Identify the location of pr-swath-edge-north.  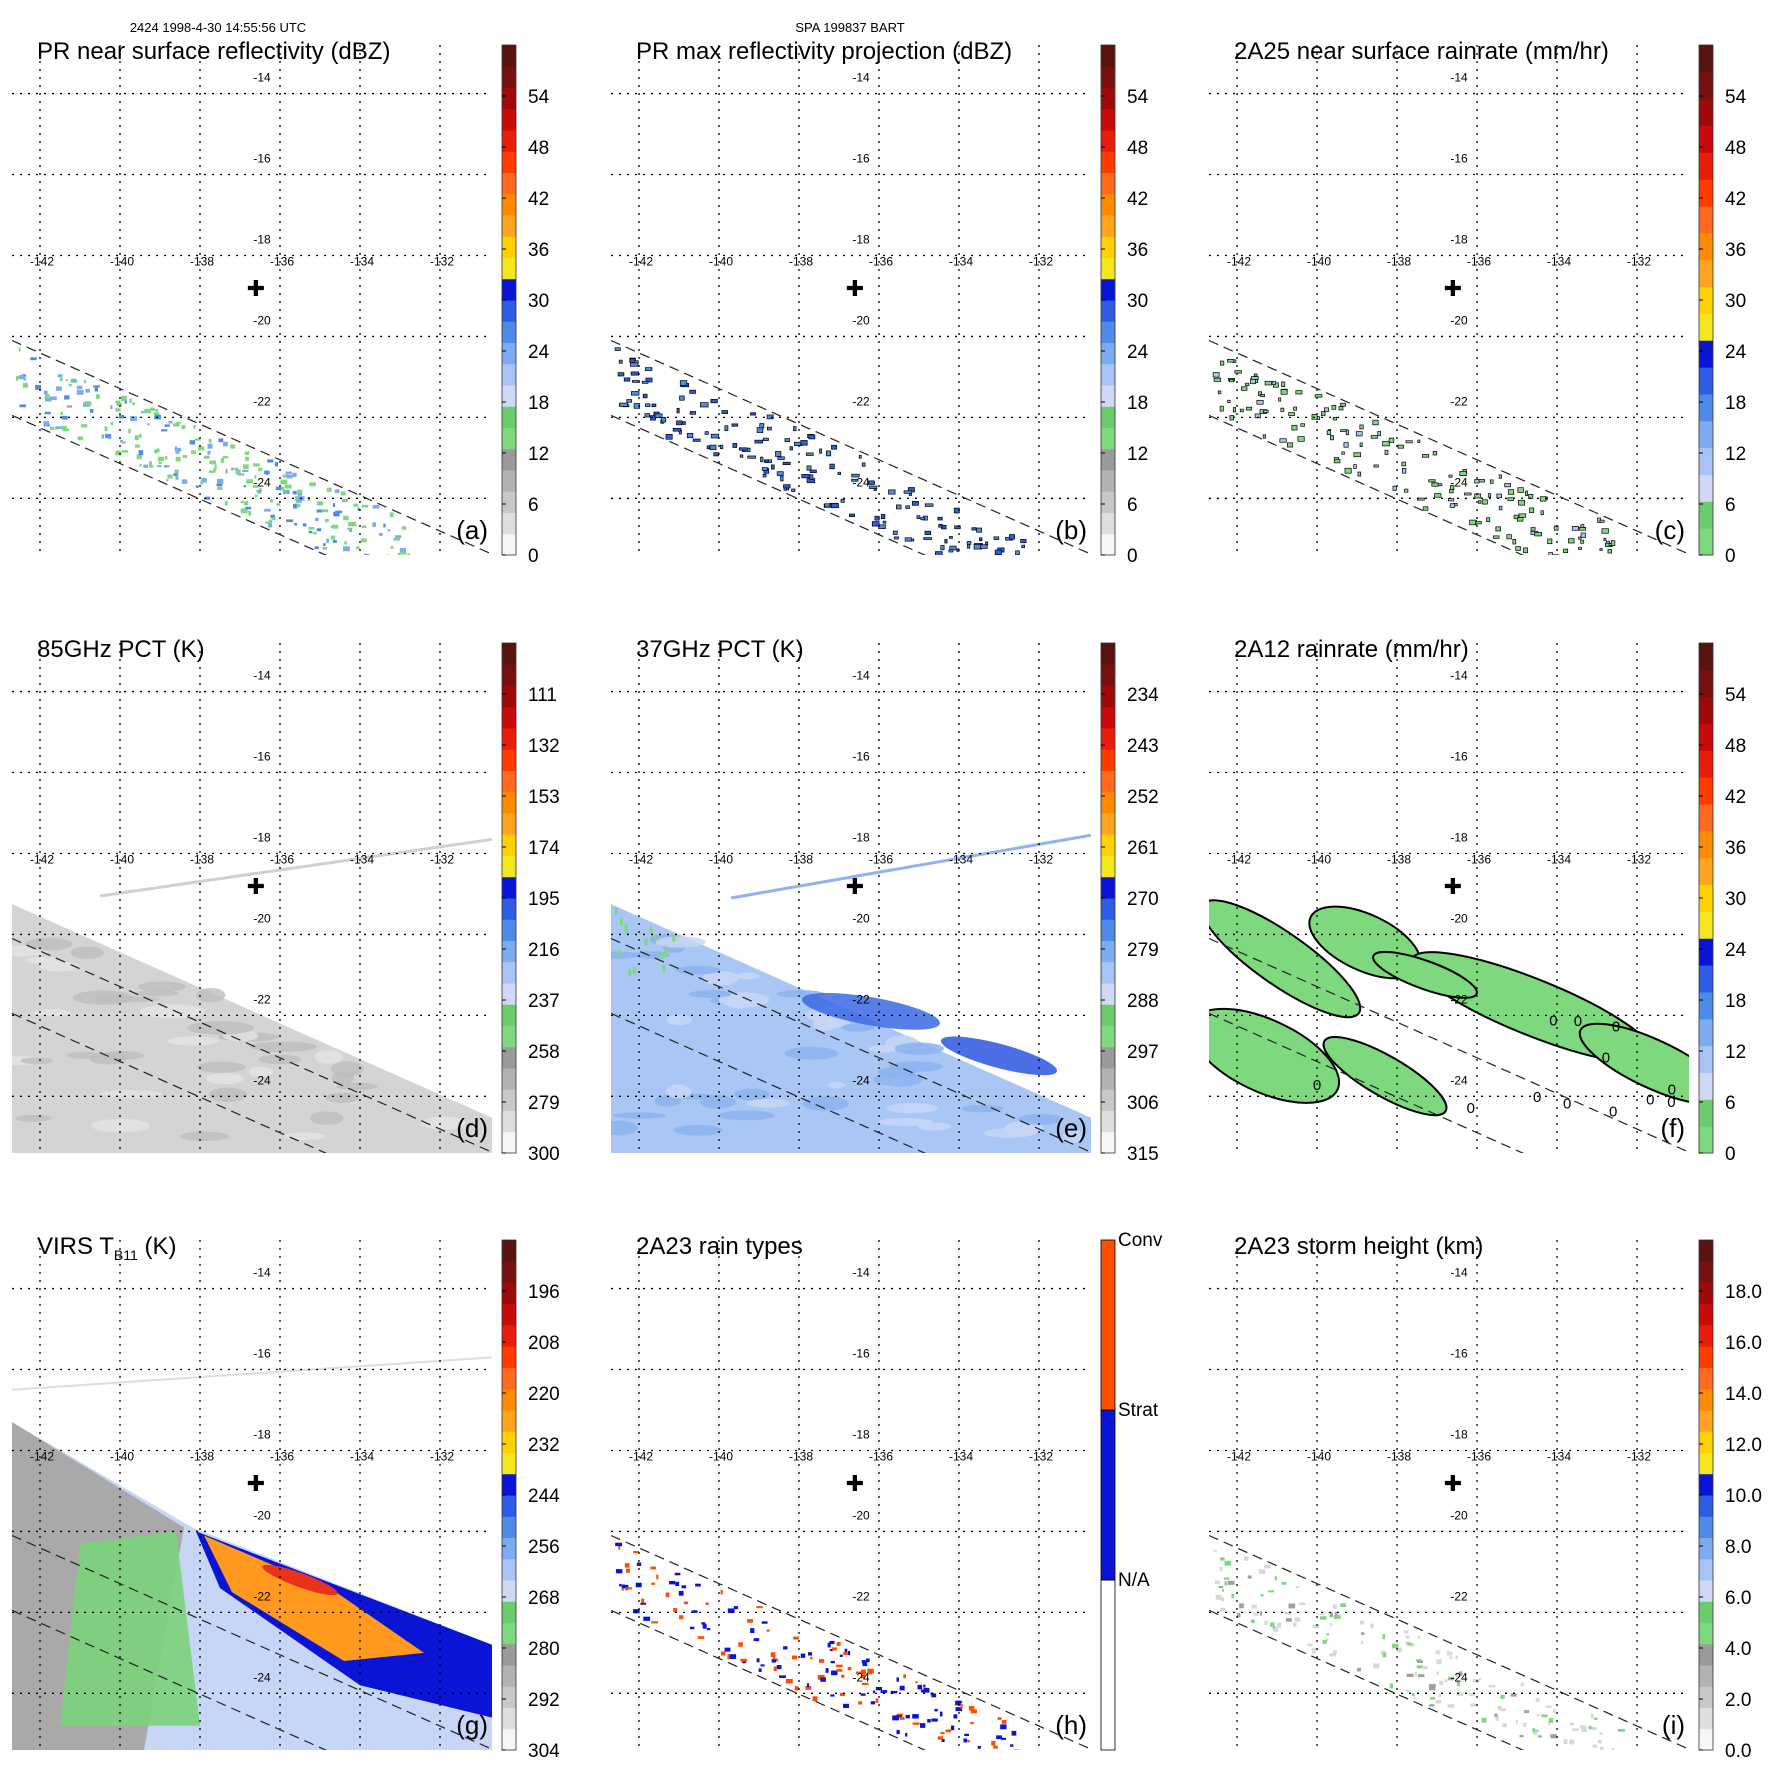
(1449, 1642).